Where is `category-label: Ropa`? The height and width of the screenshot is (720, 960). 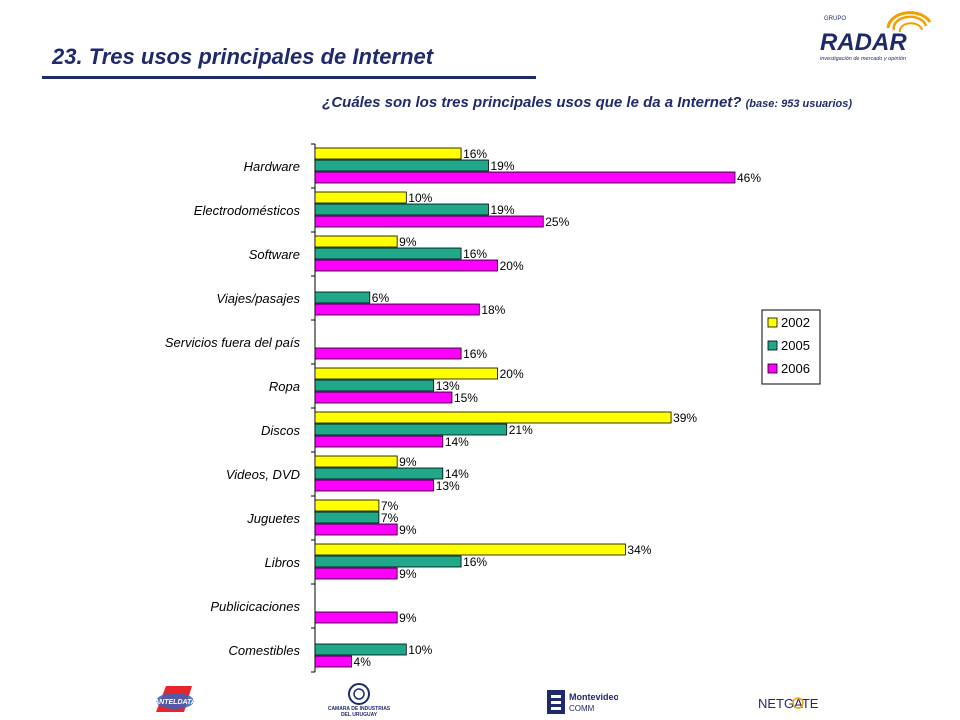
category-label: Ropa is located at coordinates (284, 386).